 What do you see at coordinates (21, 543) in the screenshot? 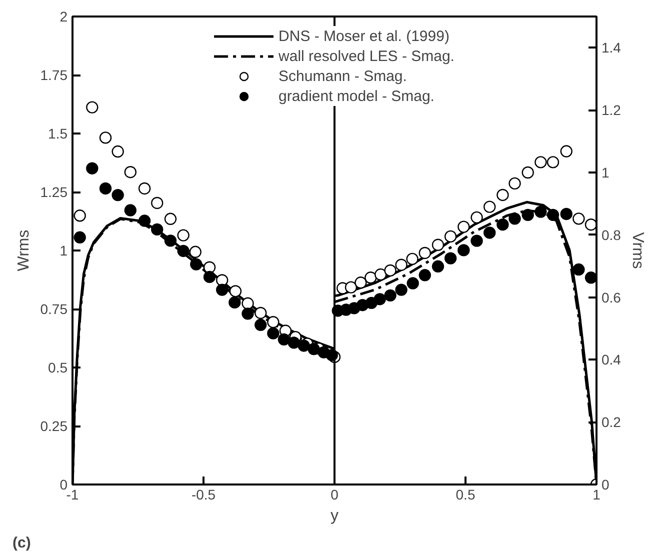
I see `text: (c)` at bounding box center [21, 543].